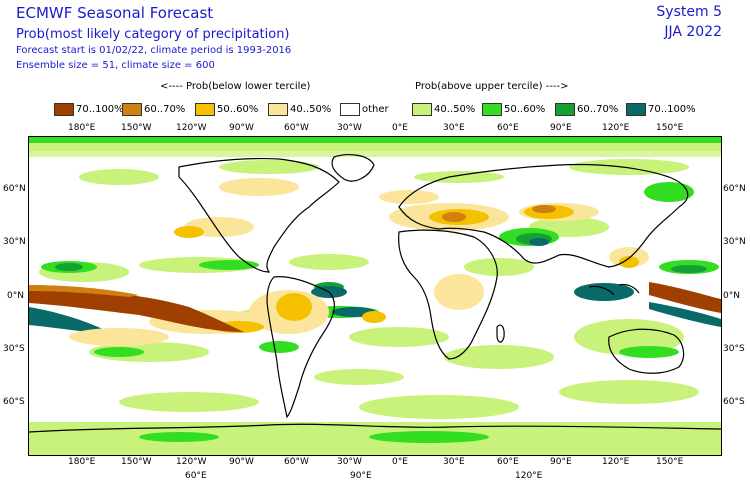 This screenshot has height=485, width=750. I want to click on legend-below-label: <---- Prob(below lower tercile), so click(235, 86).